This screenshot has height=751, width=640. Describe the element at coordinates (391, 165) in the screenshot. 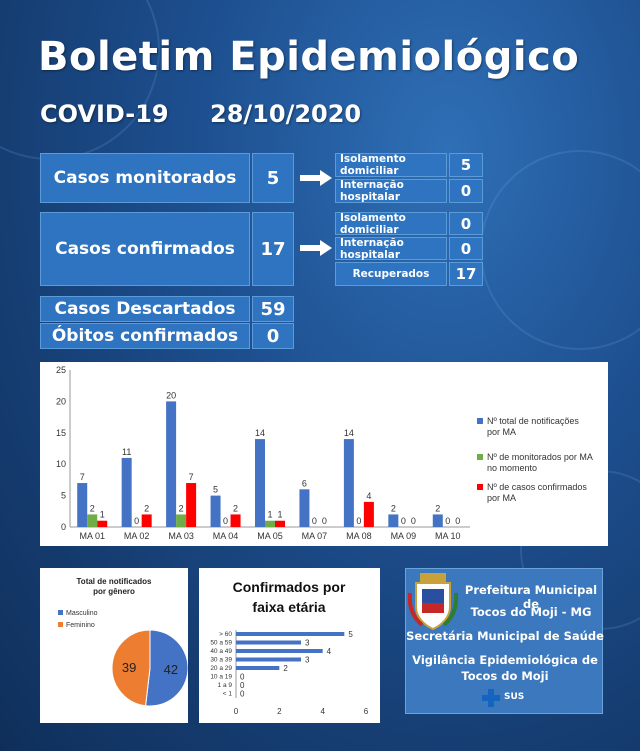

I see `monitored-home-label: Isolamento domiciliar` at that location.